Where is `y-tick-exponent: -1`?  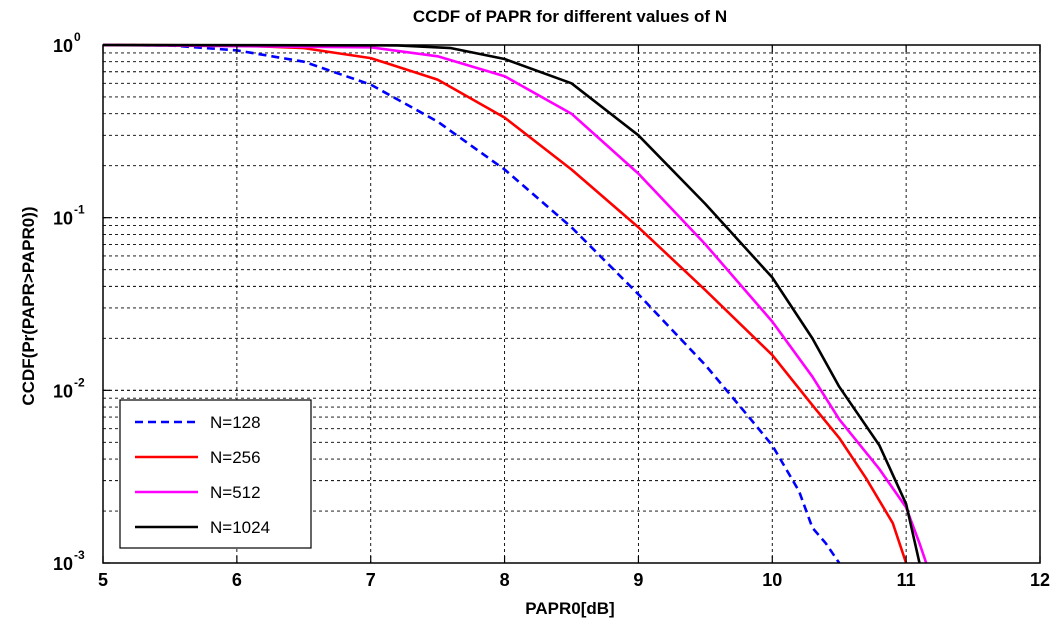 y-tick-exponent: -1 is located at coordinates (79, 210).